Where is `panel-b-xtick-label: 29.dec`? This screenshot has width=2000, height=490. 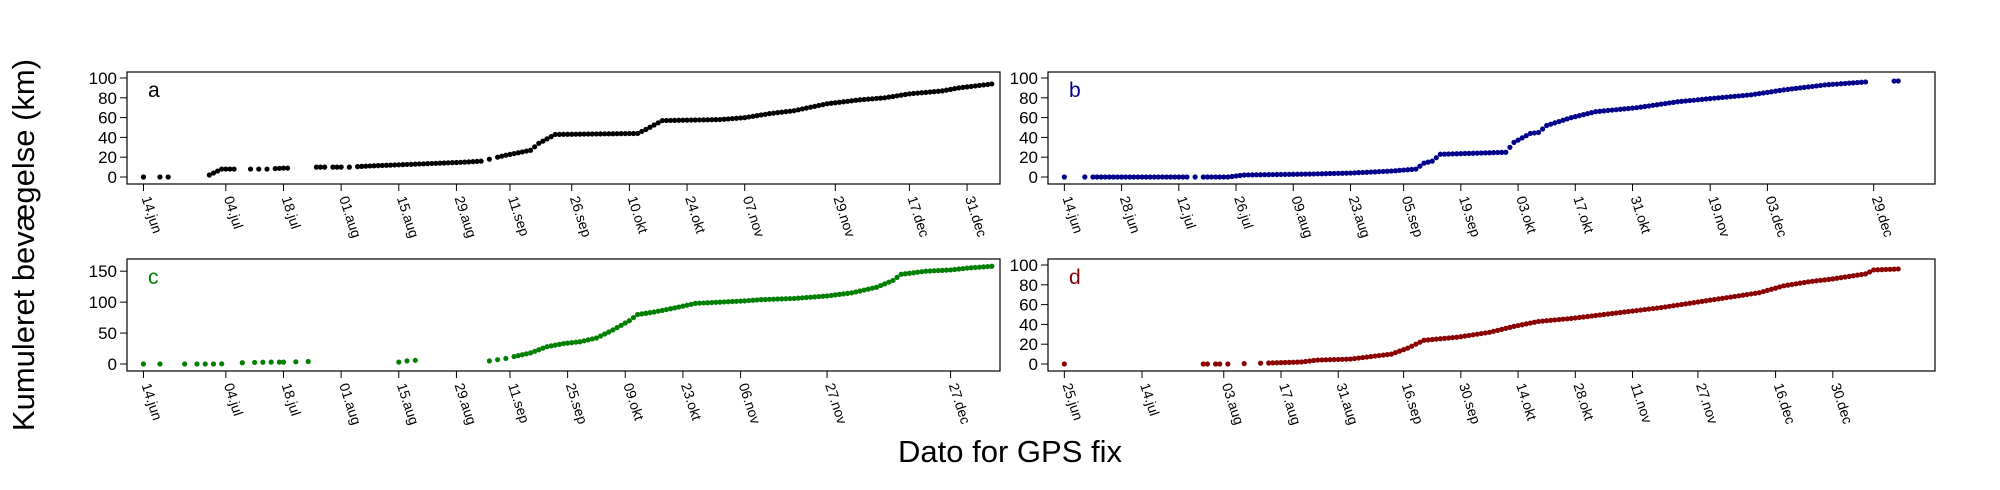 panel-b-xtick-label: 29.dec is located at coordinates (1883, 216).